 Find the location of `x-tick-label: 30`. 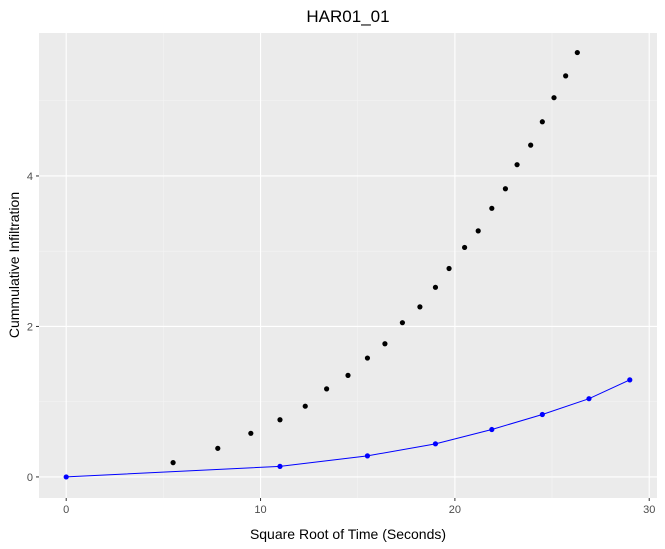

x-tick-label: 30 is located at coordinates (649, 510).